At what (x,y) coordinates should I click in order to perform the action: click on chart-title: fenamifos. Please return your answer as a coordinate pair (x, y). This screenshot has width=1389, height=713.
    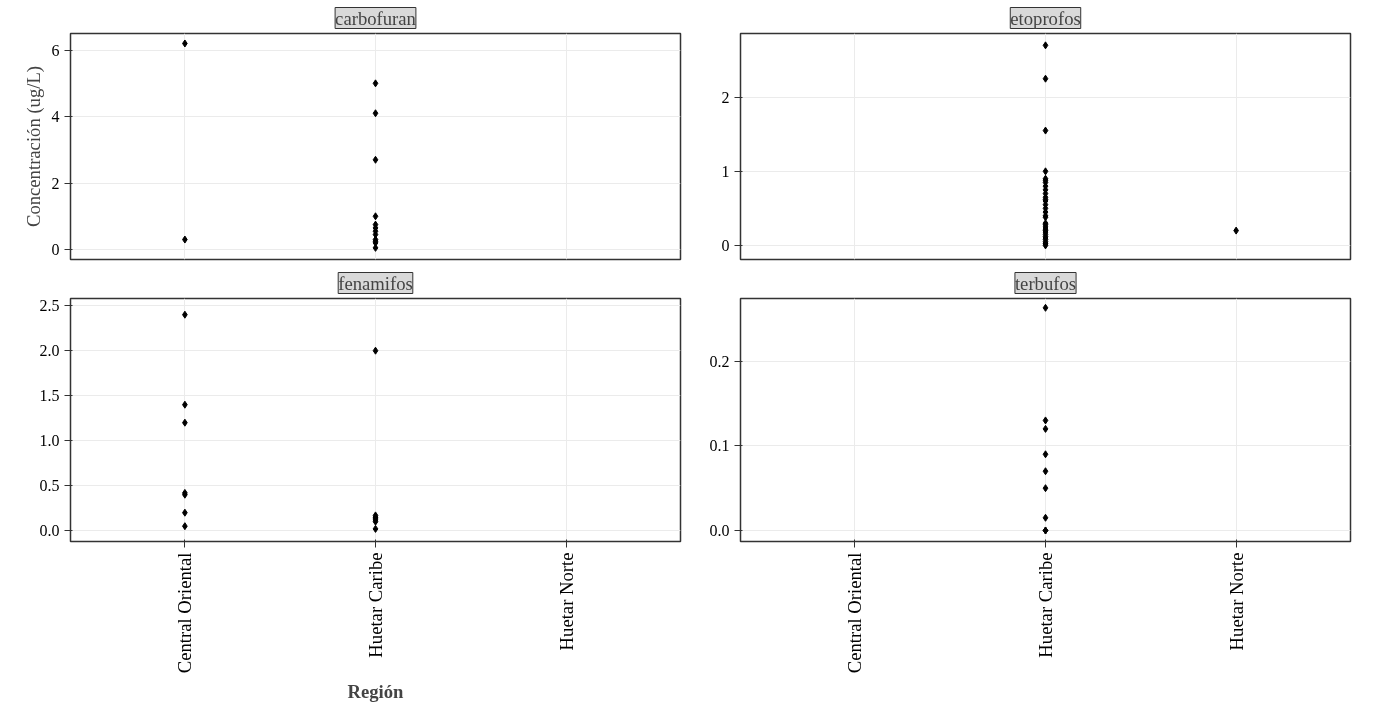
    Looking at the image, I should click on (375, 283).